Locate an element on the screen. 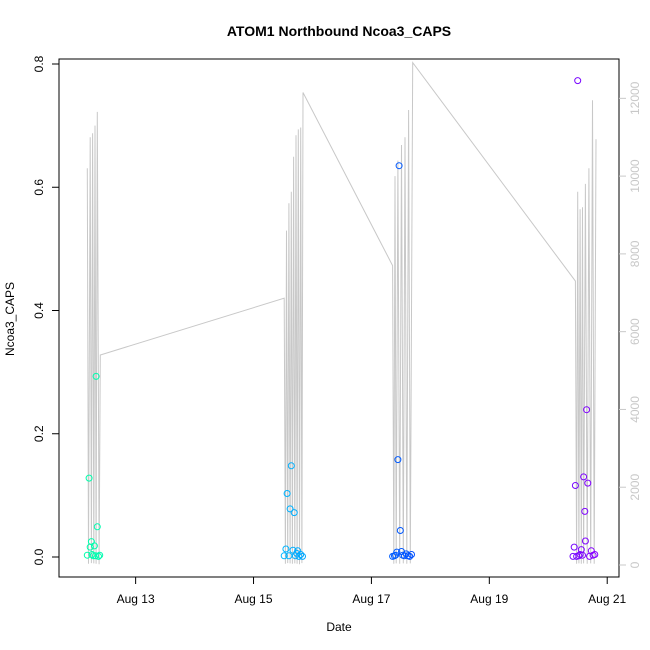 The height and width of the screenshot is (650, 650). y-axis-right: 0 2000 4000 6000 8000 10000 12000 is located at coordinates (630, 324).